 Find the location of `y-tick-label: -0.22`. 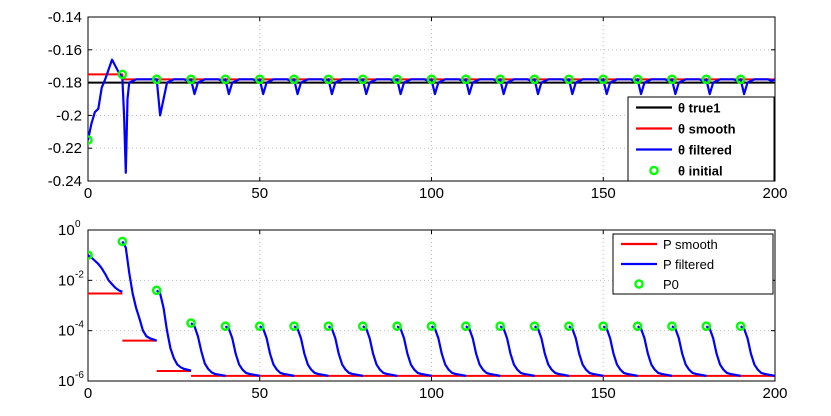

y-tick-label: -0.22 is located at coordinates (65, 148).